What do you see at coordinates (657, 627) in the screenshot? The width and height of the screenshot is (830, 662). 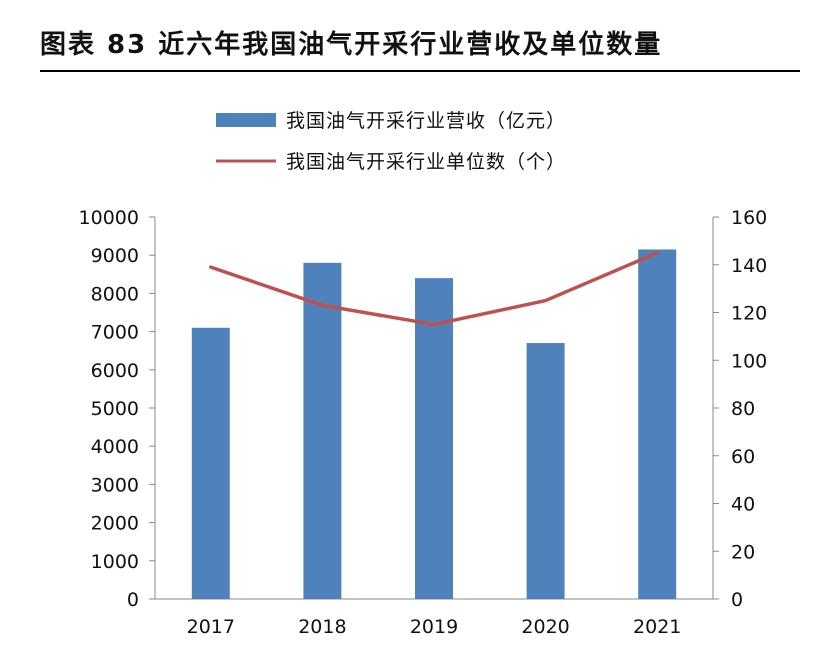 I see `x-tick-label: 2021` at bounding box center [657, 627].